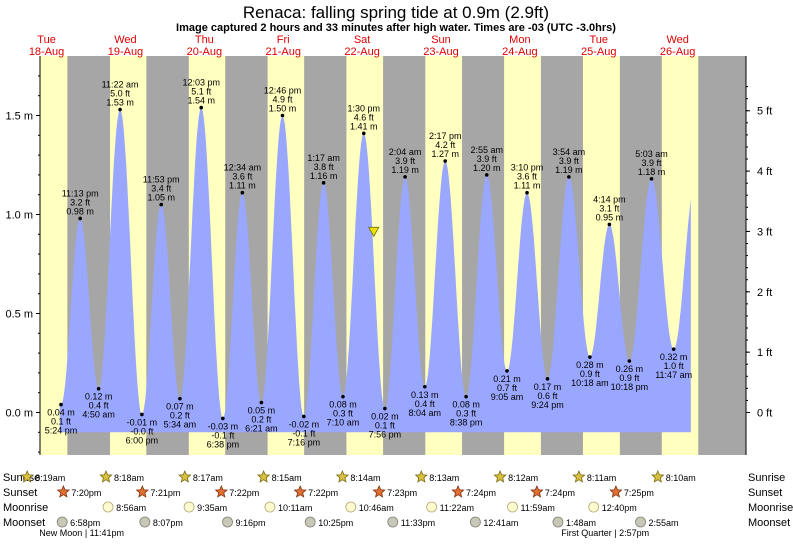  I want to click on row-label-right: Sunset, so click(765, 493).